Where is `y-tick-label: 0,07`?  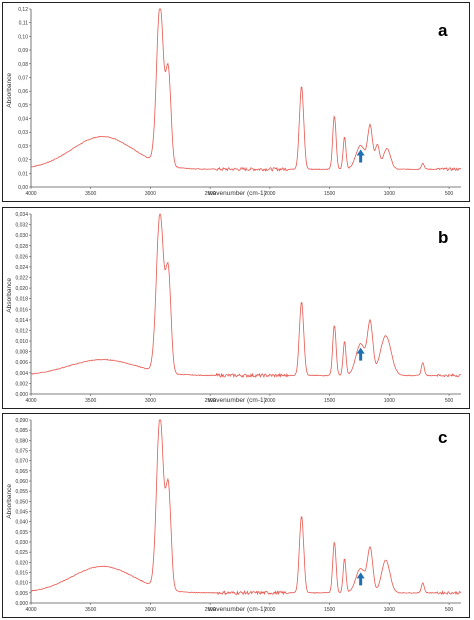
y-tick-label: 0,07 is located at coordinates (23, 78).